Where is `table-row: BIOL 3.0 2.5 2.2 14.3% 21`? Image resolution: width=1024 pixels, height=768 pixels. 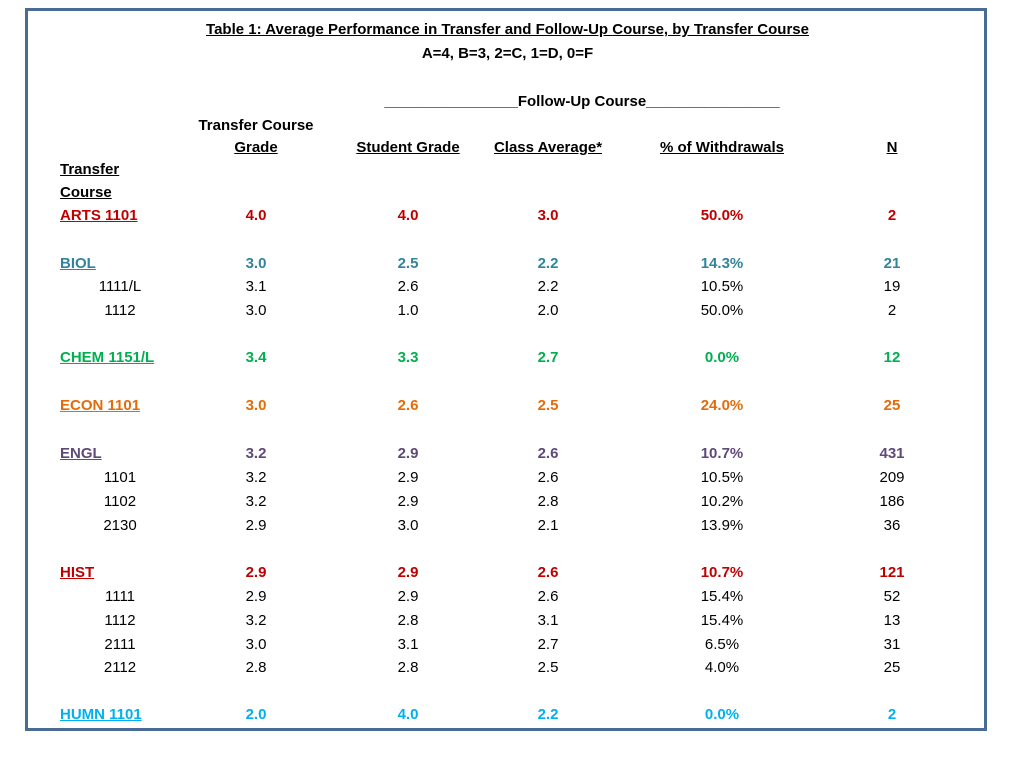
table-row: BIOL 3.0 2.5 2.2 14.3% 21 is located at coordinates (512, 264).